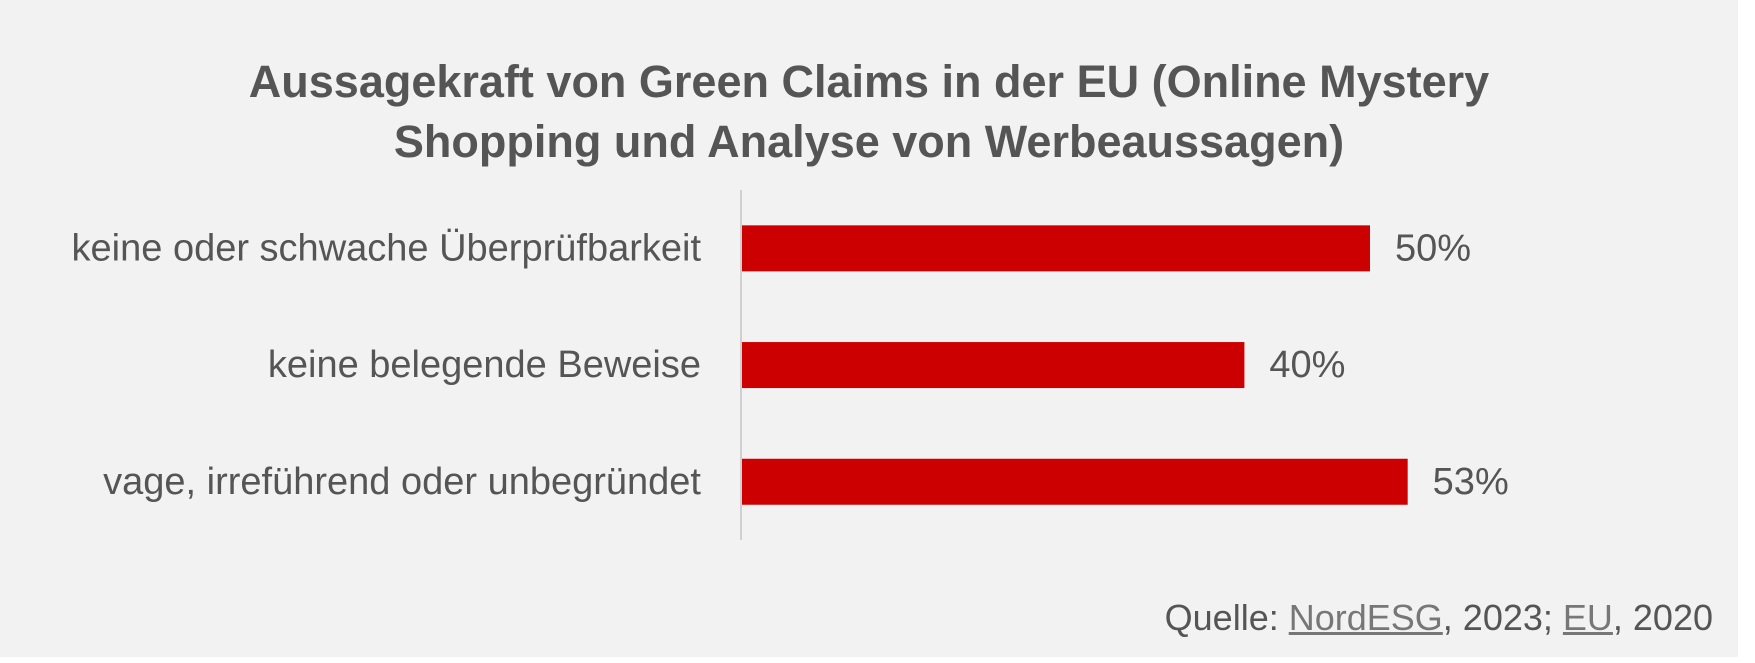 This screenshot has width=1755, height=663. What do you see at coordinates (1365, 617) in the screenshot?
I see `source-link-nordesg: NordESG` at bounding box center [1365, 617].